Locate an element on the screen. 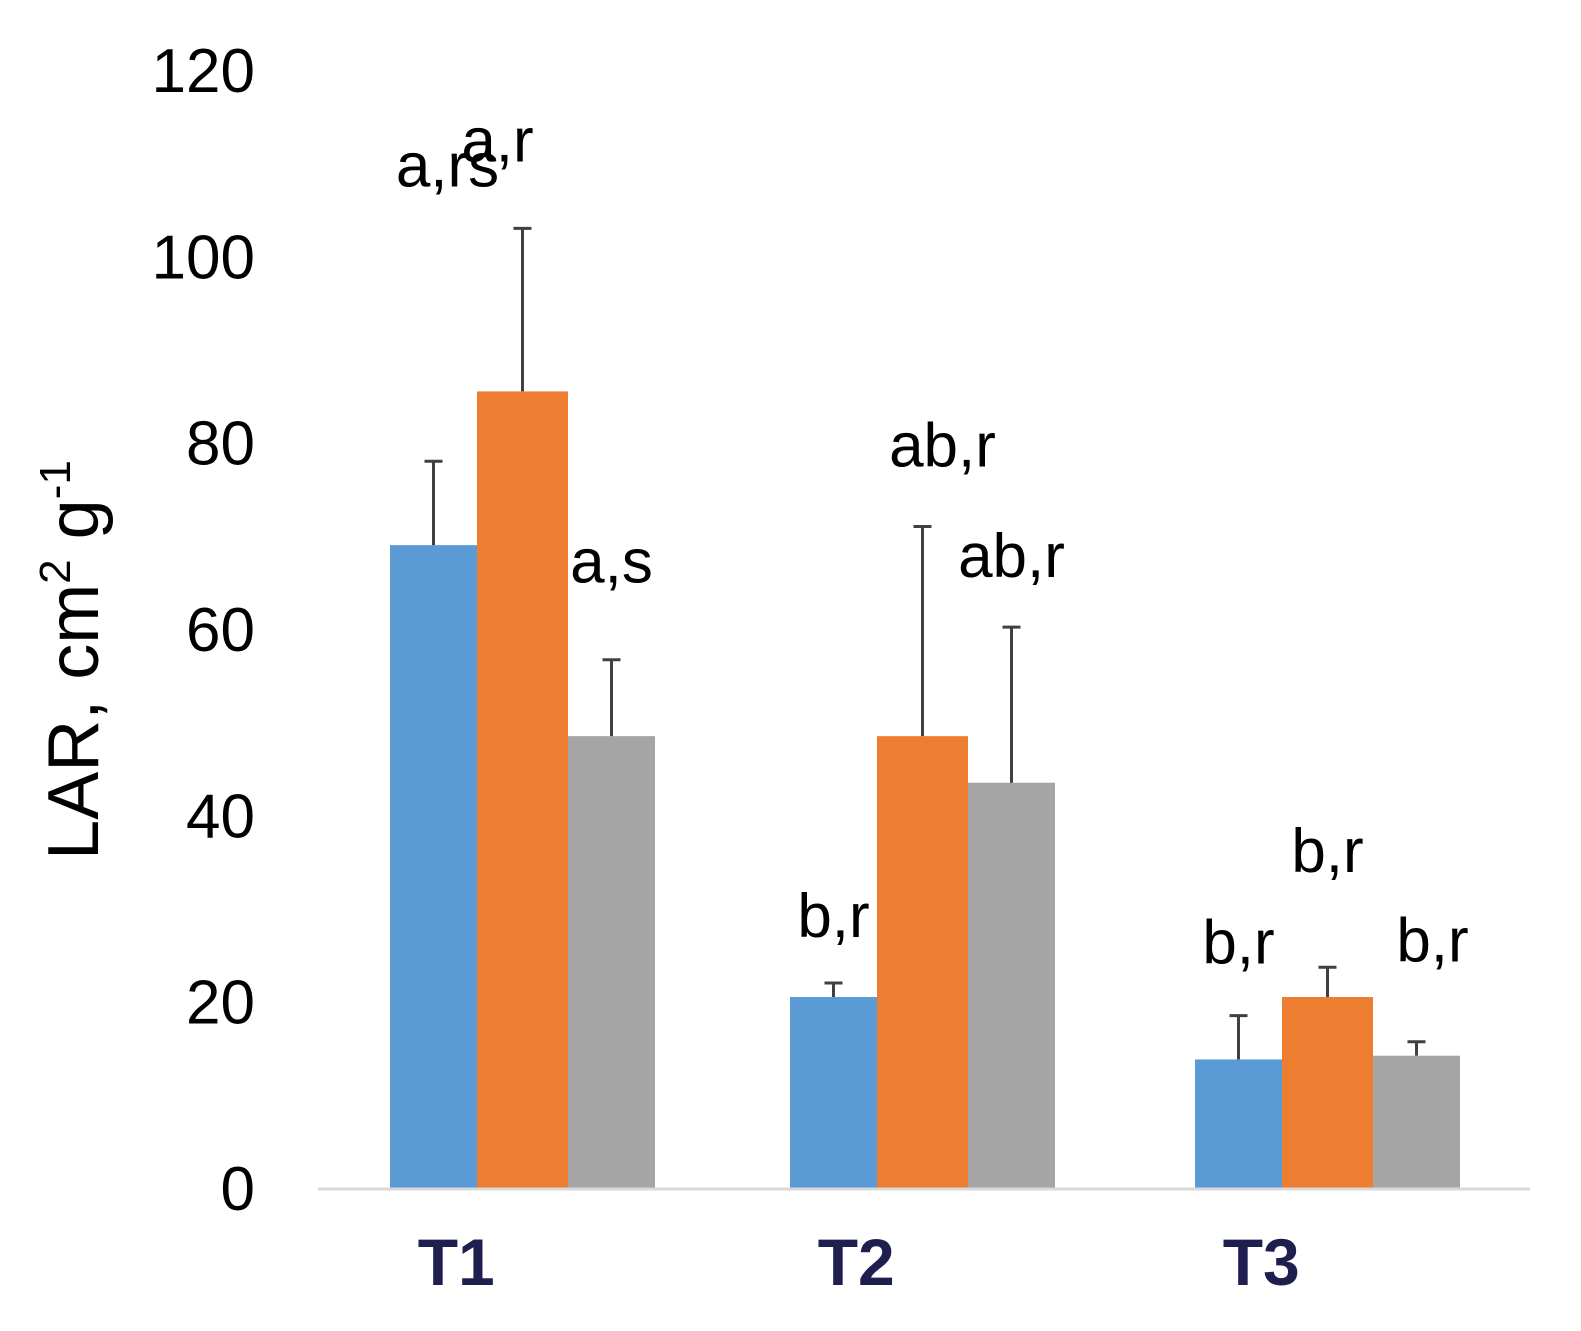  svg-text: LAR, cm2 g-1 is located at coordinates (72, 660).